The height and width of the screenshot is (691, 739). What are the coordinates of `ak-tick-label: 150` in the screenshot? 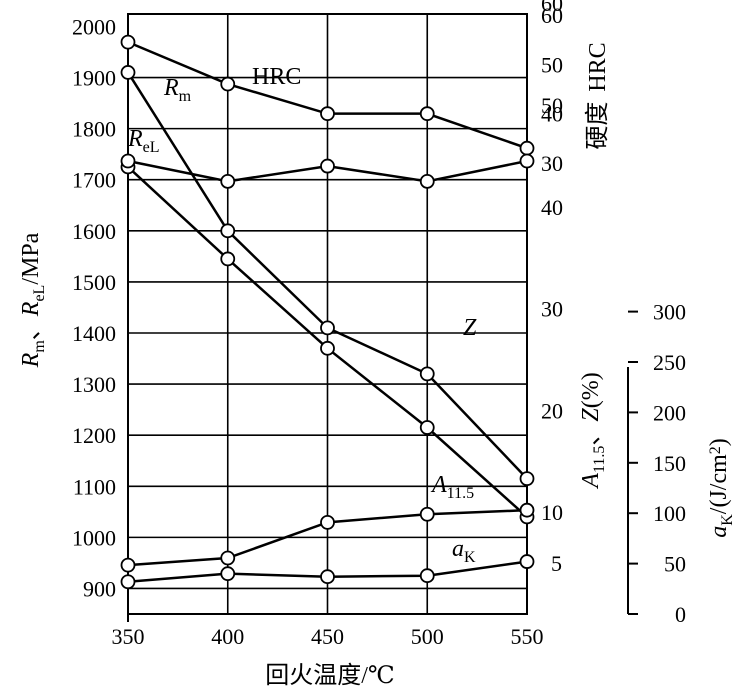 It's located at (669, 463).